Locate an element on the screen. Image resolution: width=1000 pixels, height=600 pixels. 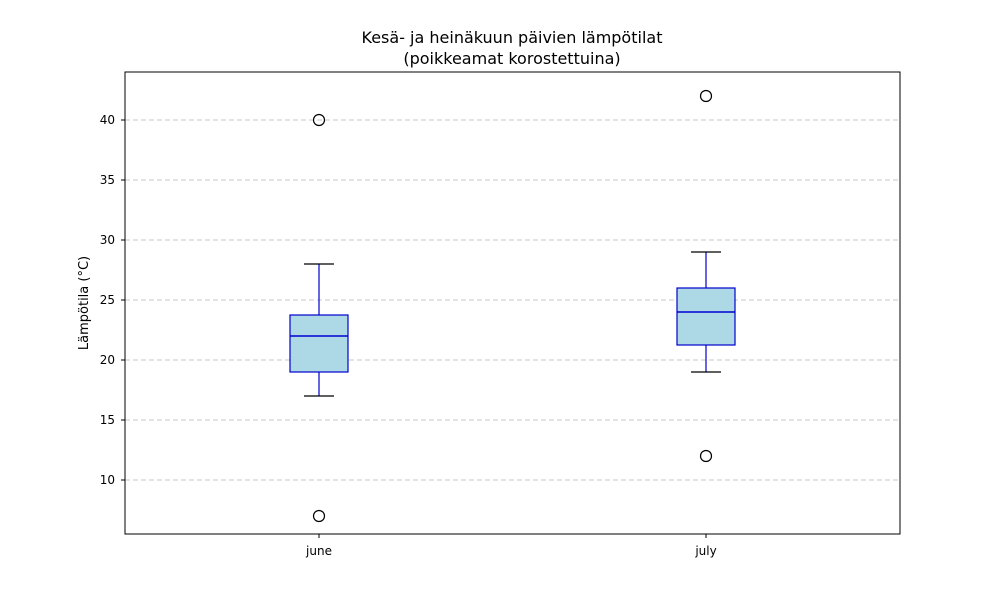
x-tick-label-july: july is located at coordinates (705, 551).